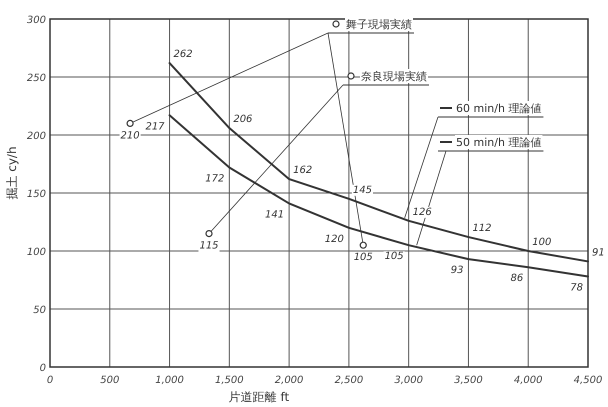  I want to click on data-label: 93, so click(457, 270).